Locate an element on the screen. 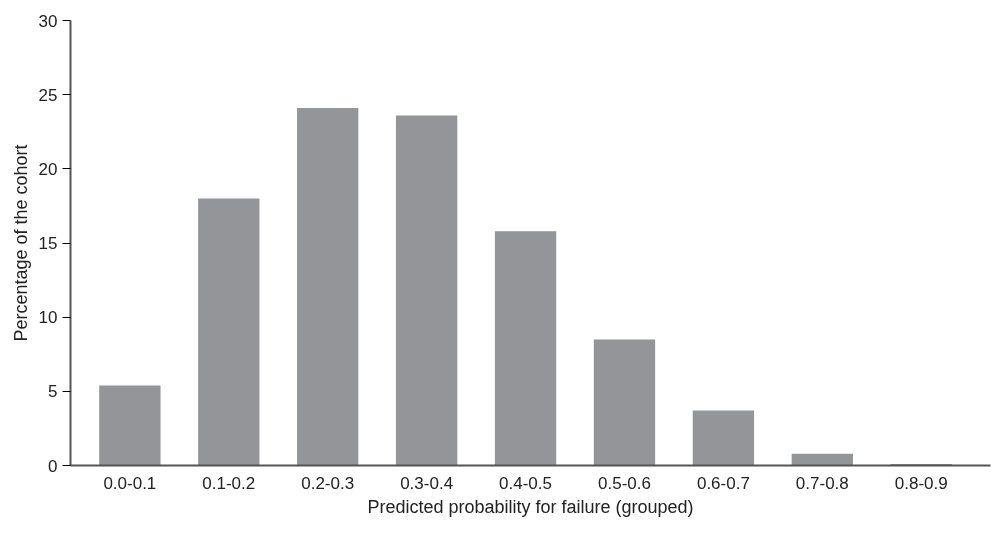 The width and height of the screenshot is (1005, 548). x-tick-label: 0.6-0.7 is located at coordinates (723, 483).